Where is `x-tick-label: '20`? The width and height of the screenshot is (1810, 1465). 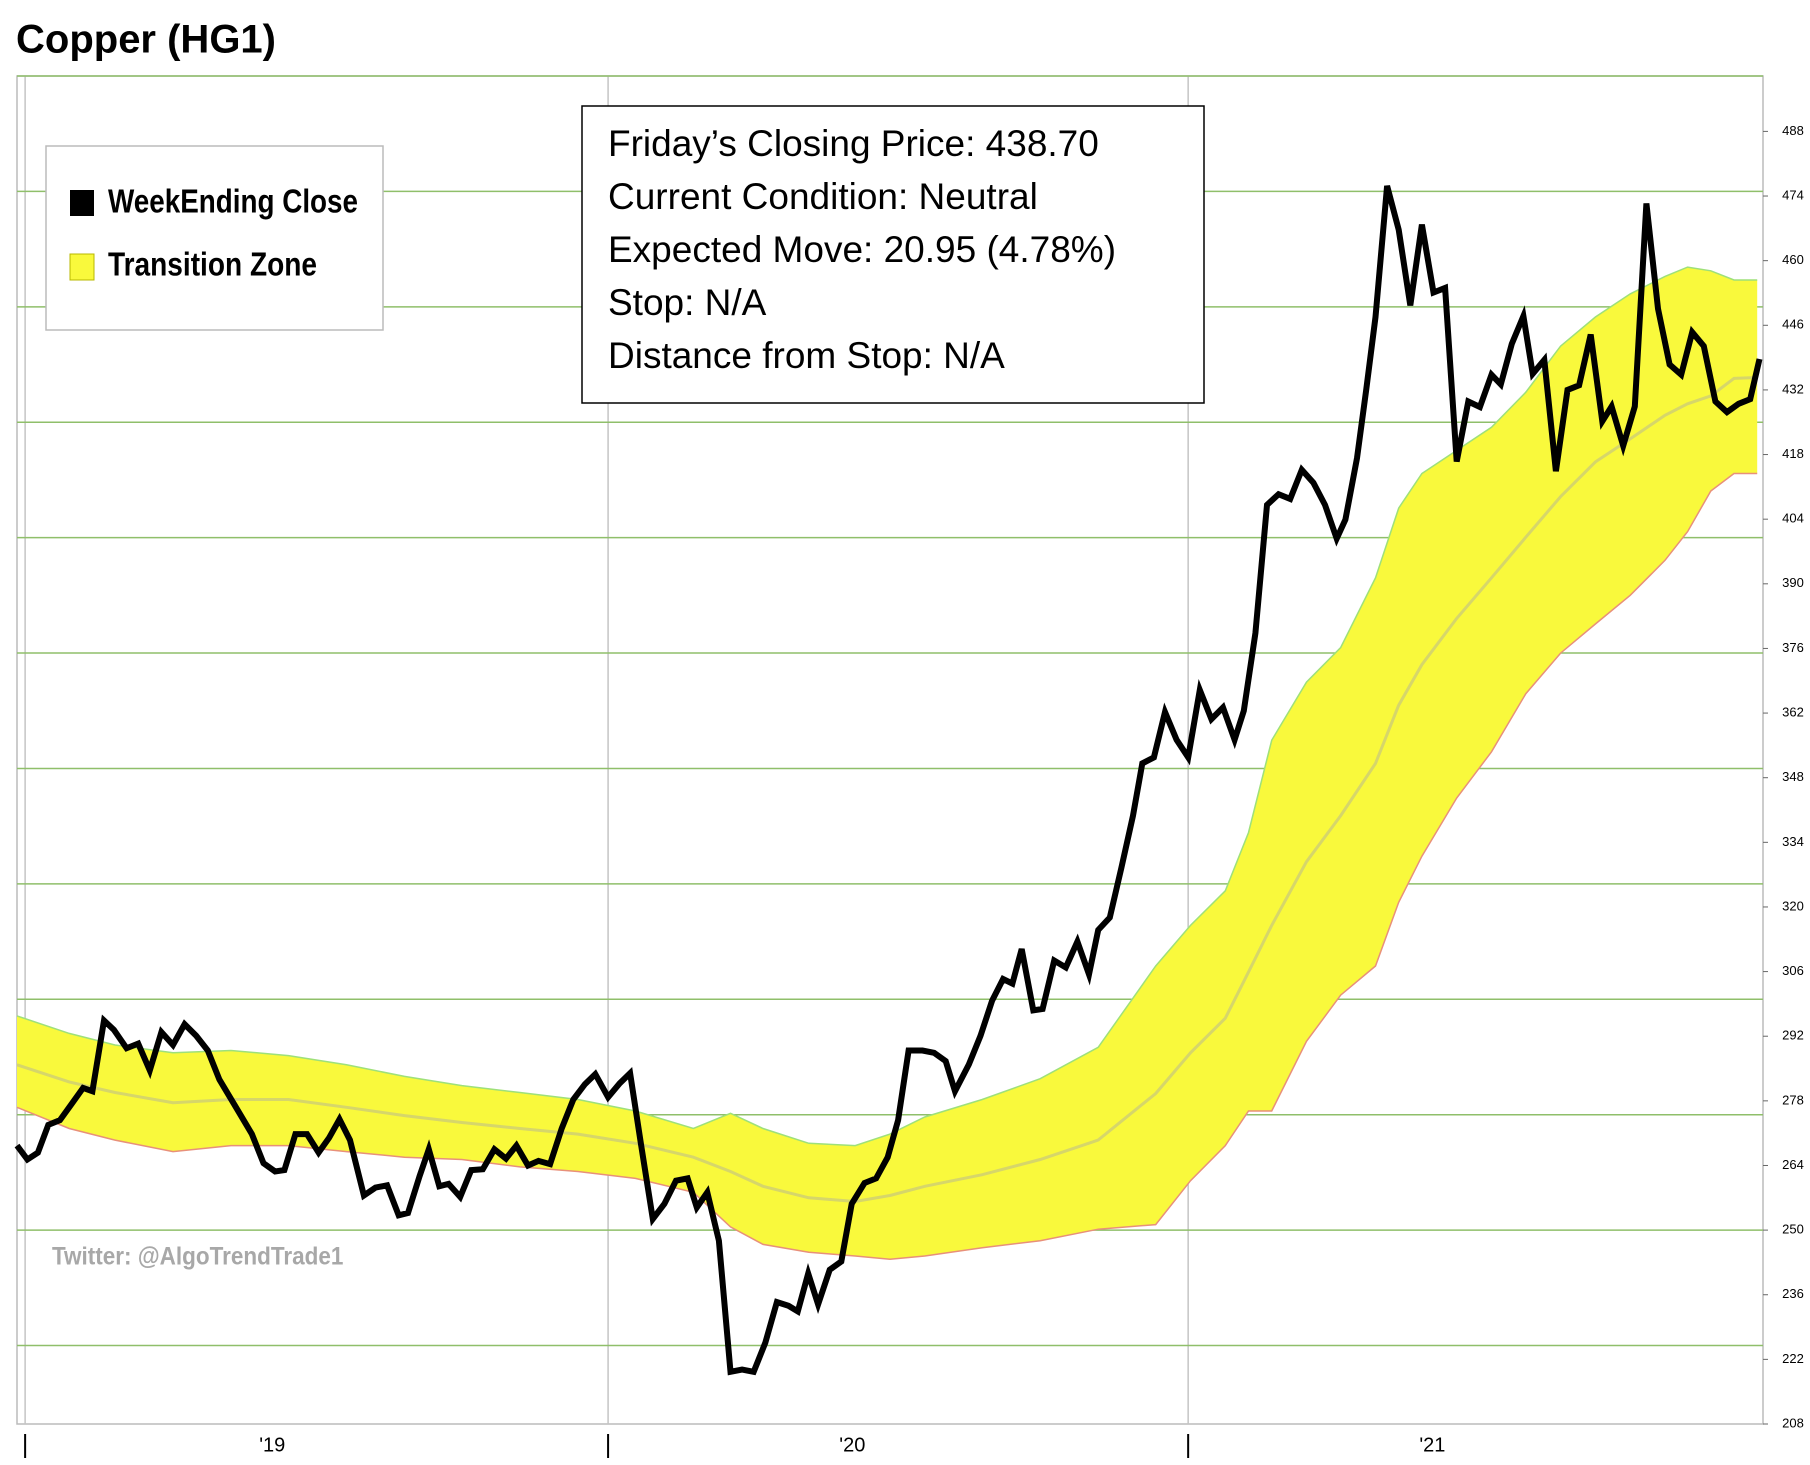
x-tick-label: '20 is located at coordinates (852, 1445).